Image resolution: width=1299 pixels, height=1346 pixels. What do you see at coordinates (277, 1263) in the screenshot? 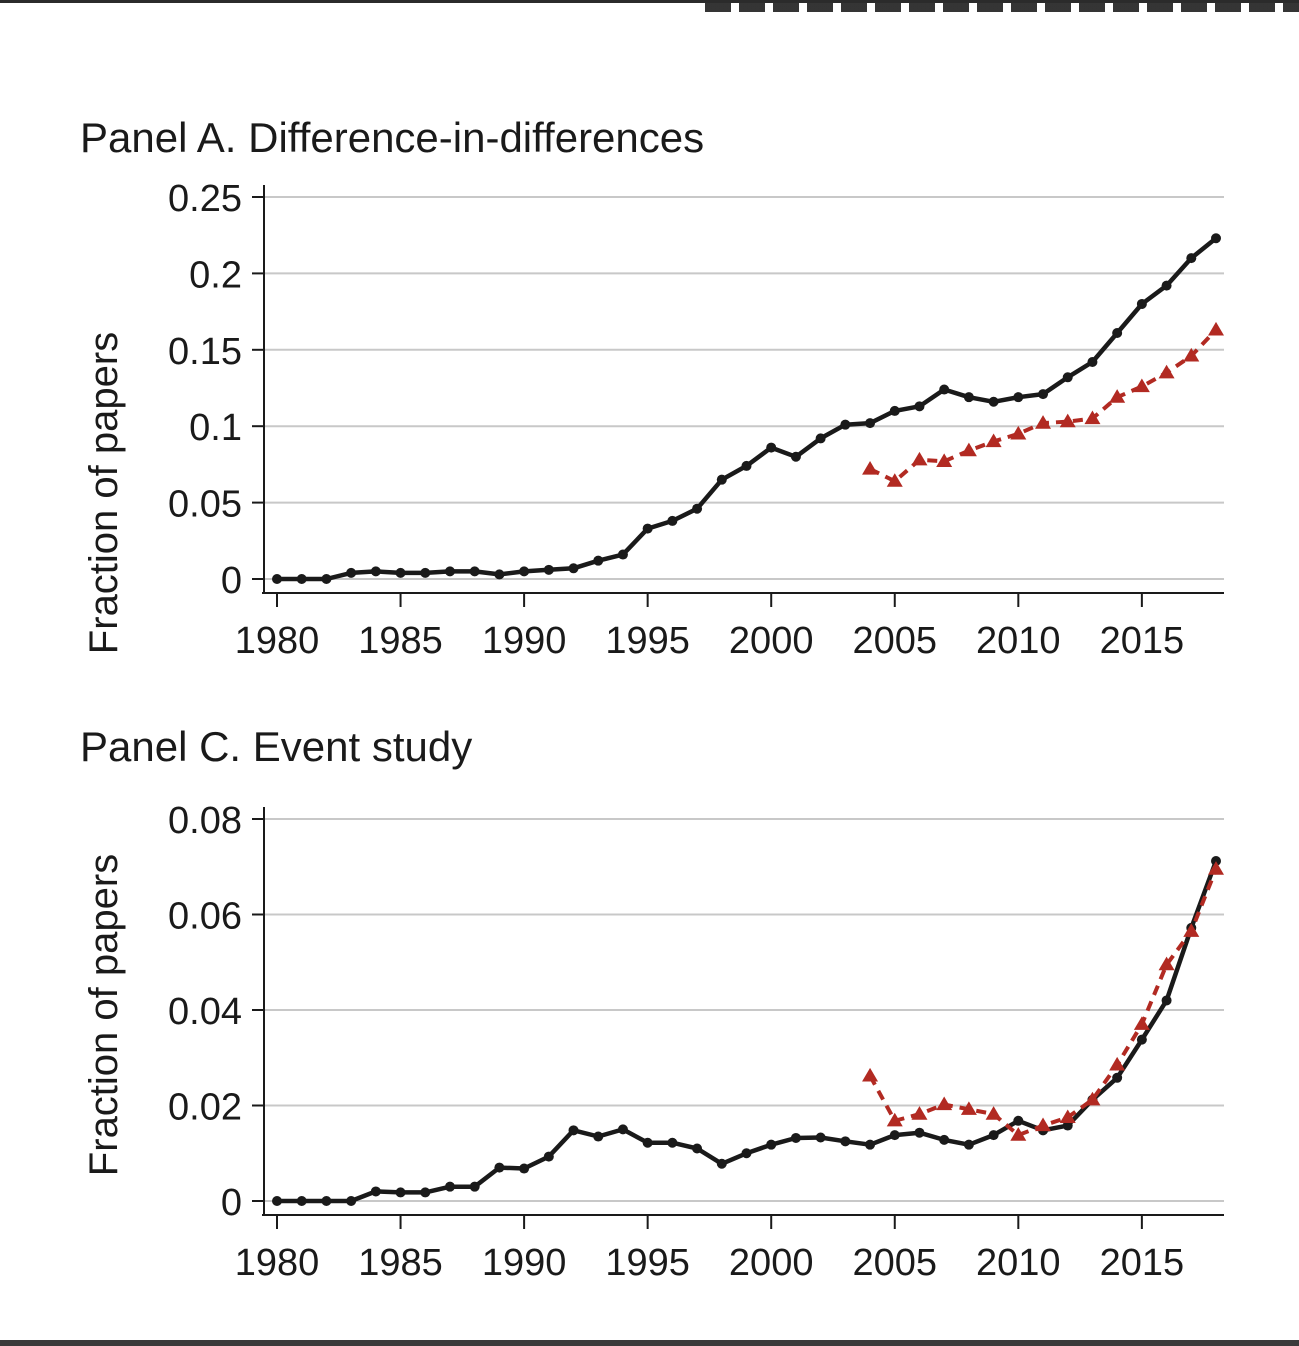
I see `panel-c-x-tick-label: 1980` at bounding box center [277, 1263].